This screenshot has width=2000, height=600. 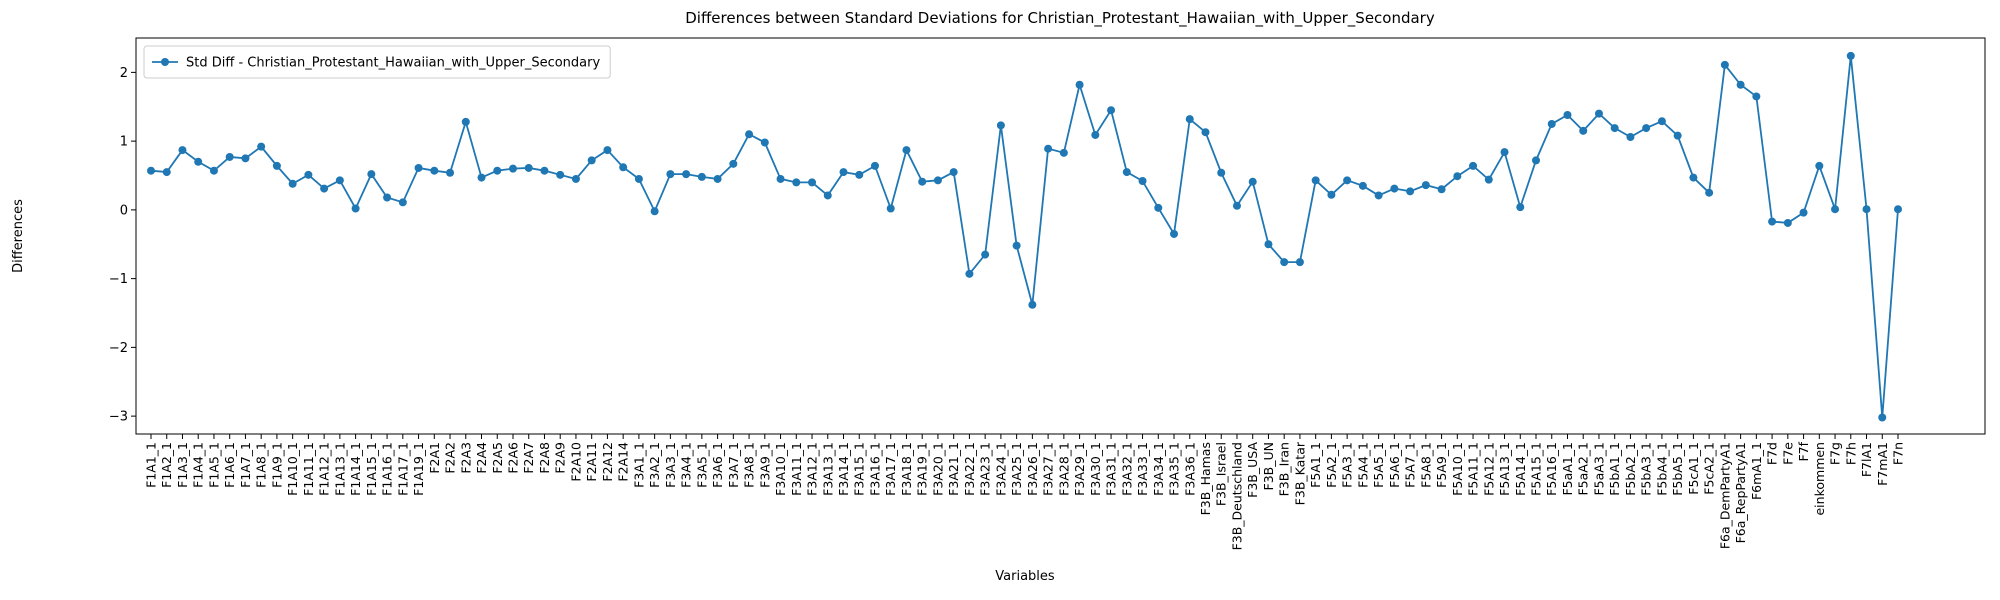 What do you see at coordinates (1835, 453) in the screenshot?
I see `x-tick-label: F7g` at bounding box center [1835, 453].